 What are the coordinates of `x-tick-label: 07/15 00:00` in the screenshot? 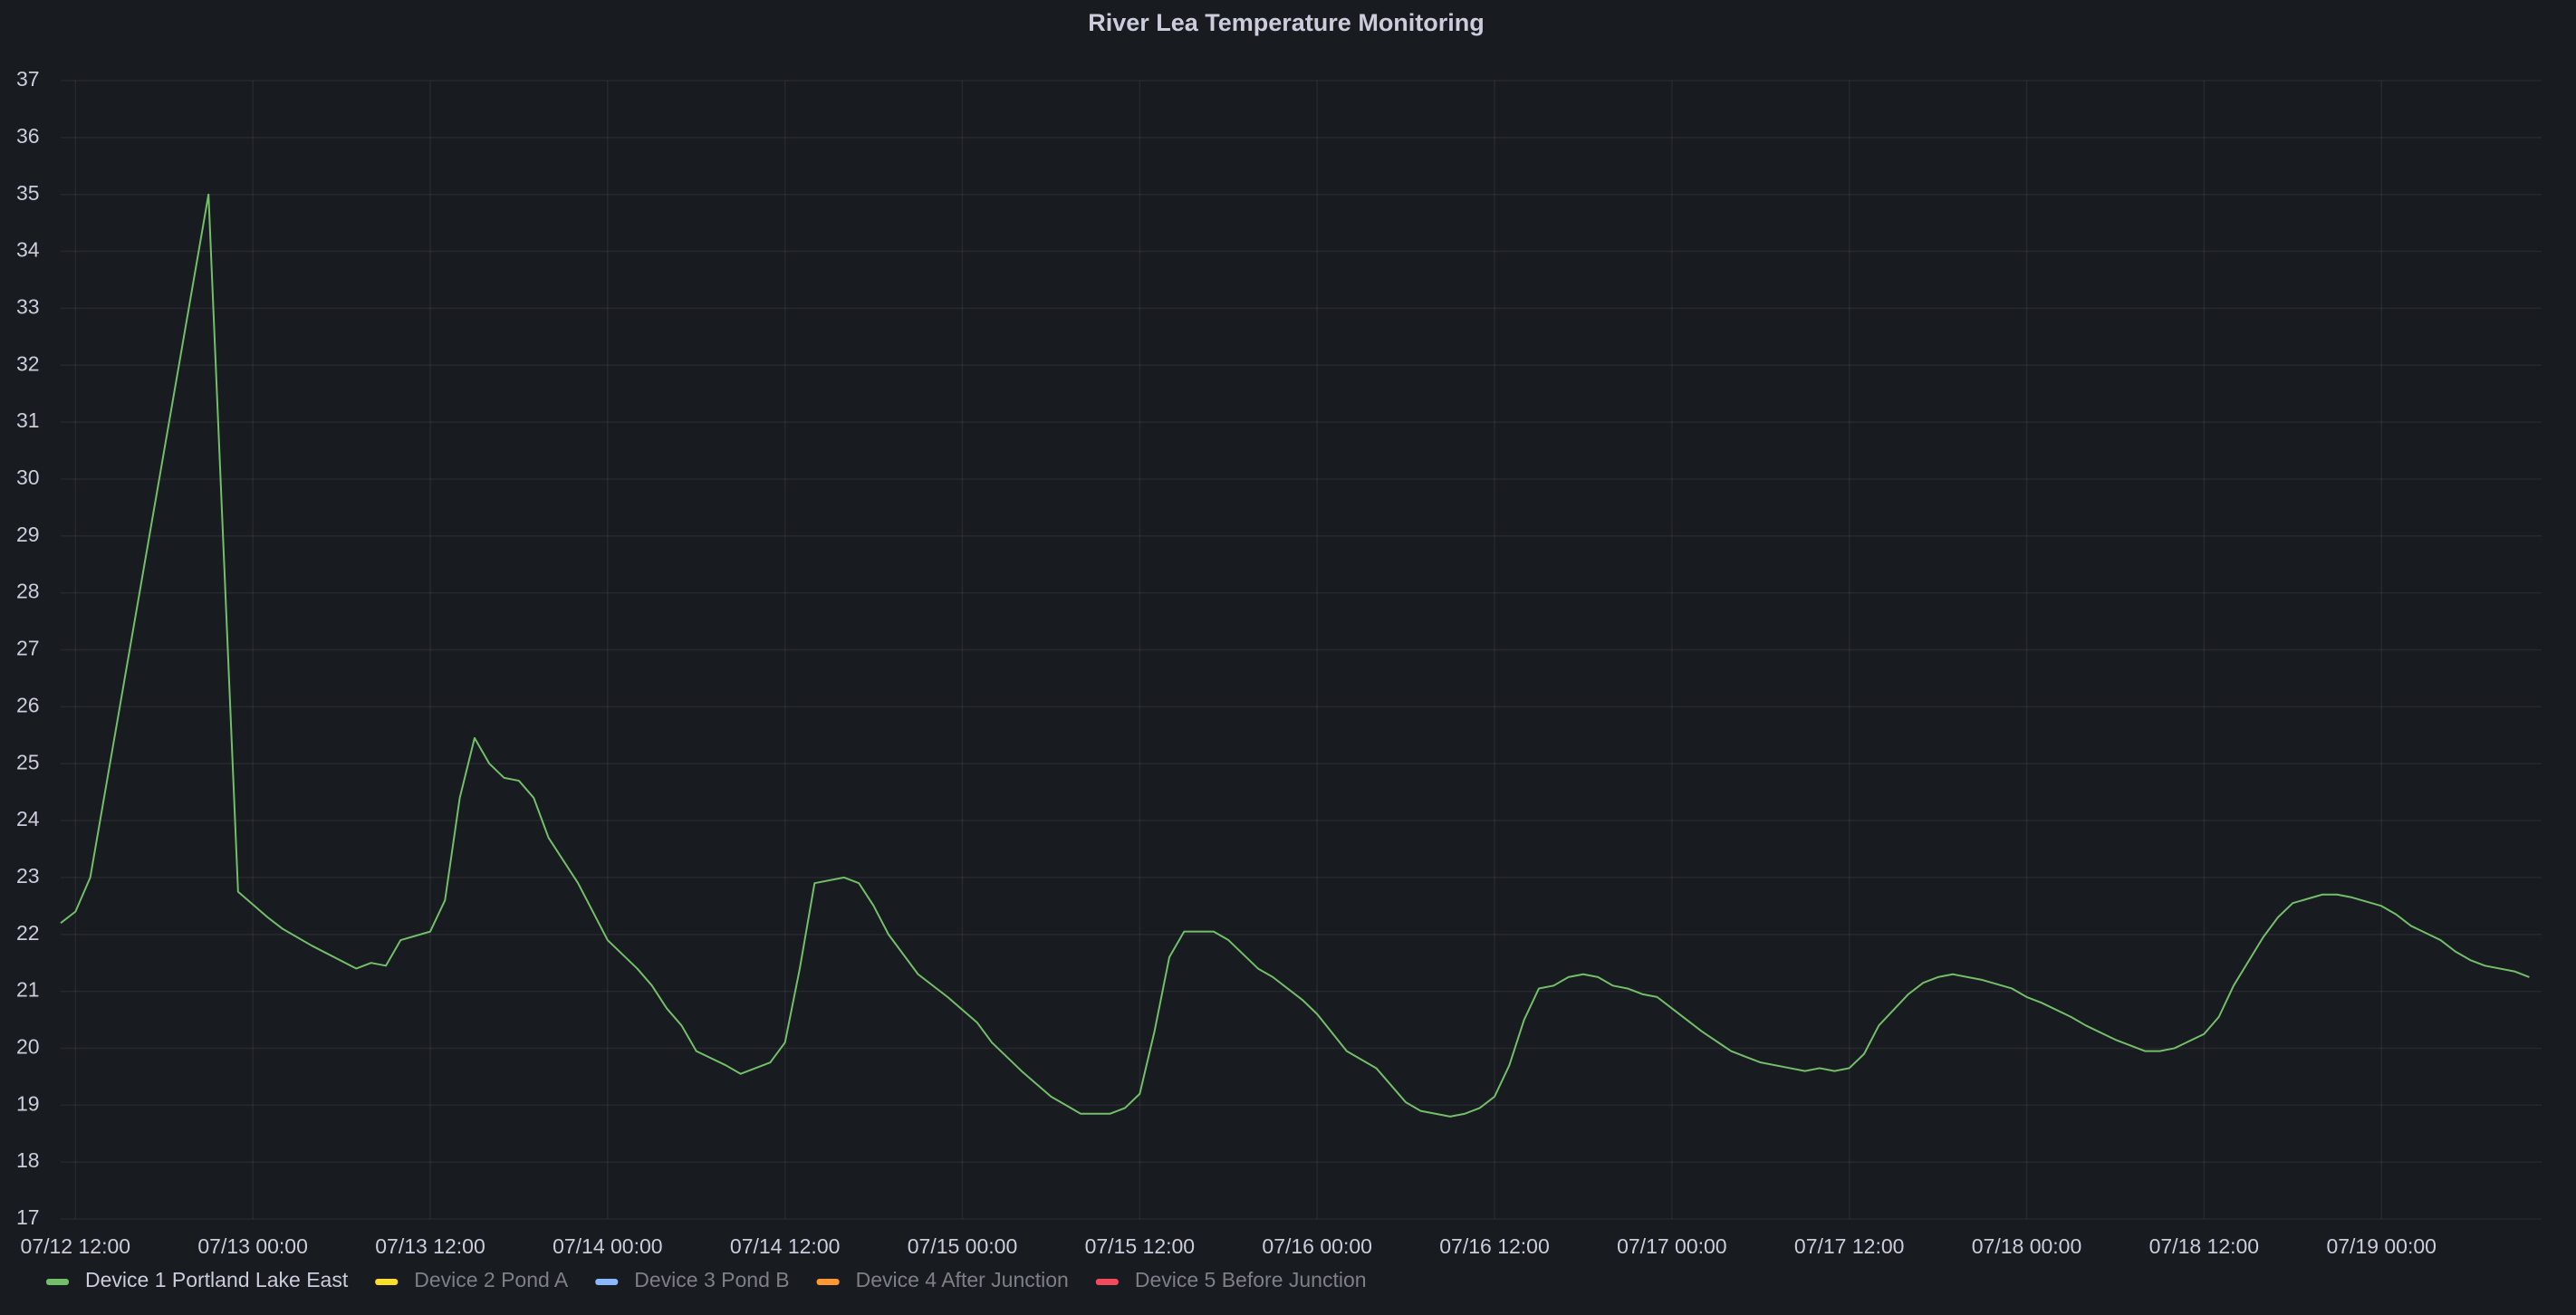 It's located at (963, 1246).